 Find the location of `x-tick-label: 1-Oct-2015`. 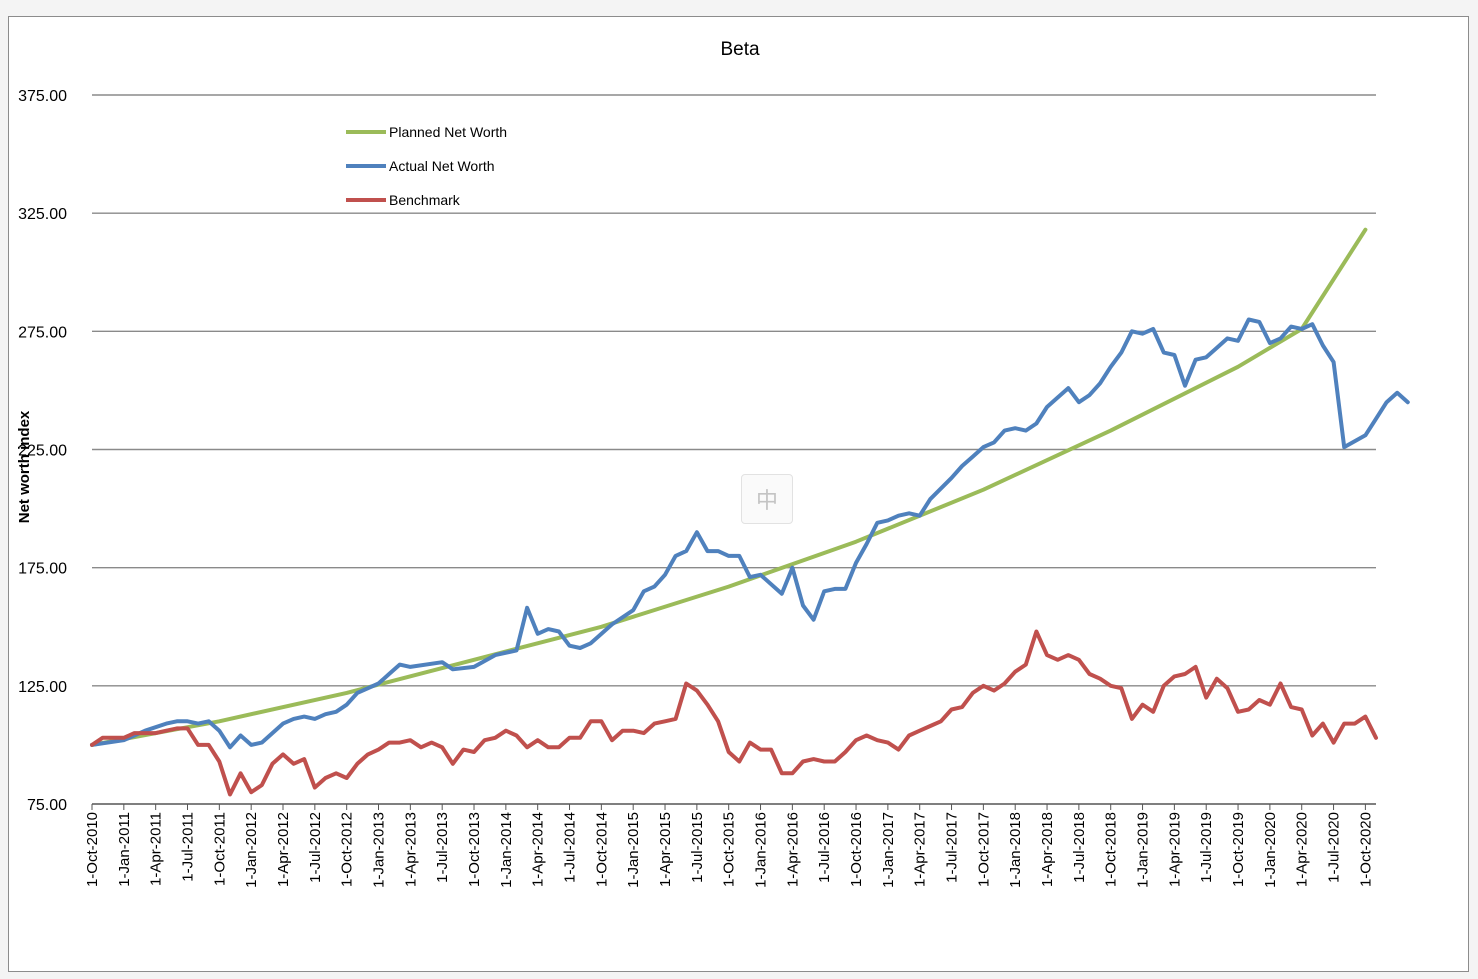

x-tick-label: 1-Oct-2015 is located at coordinates (729, 849).